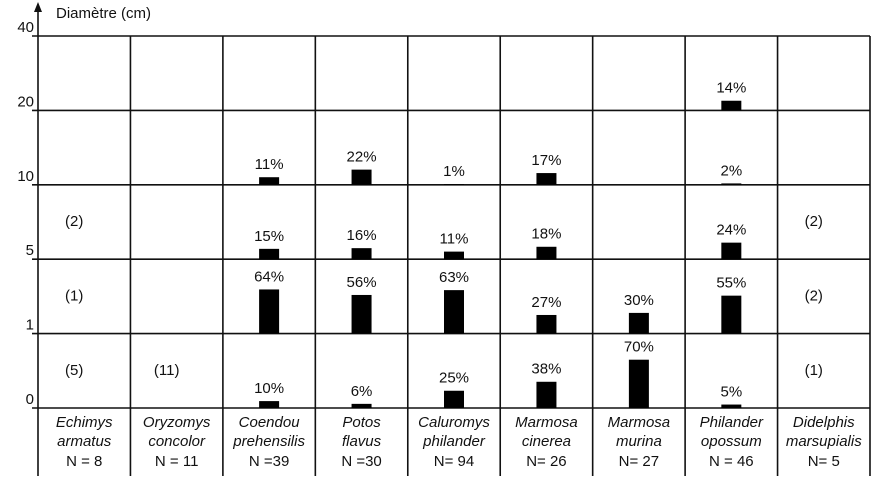 The image size is (875, 481). Describe the element at coordinates (454, 171) in the screenshot. I see `value-label: 1%` at that location.